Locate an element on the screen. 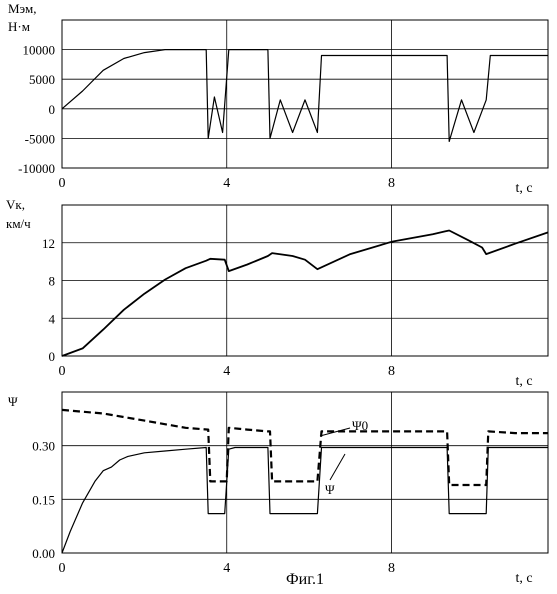  y-tick-label: 0.30 is located at coordinates (43, 446).